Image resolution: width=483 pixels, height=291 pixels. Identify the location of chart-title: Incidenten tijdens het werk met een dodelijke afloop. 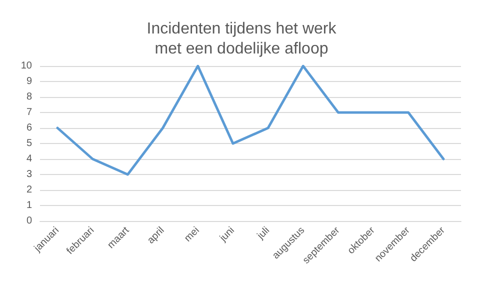
(242, 39).